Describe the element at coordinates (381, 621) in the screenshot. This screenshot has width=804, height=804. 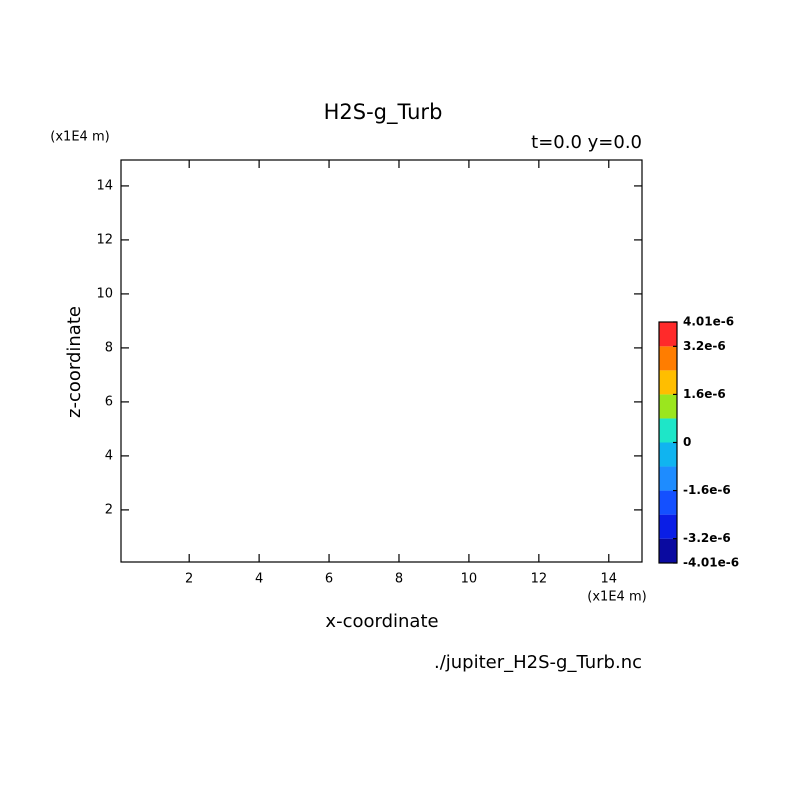
I see `x-axis-label: x-coordinate` at that location.